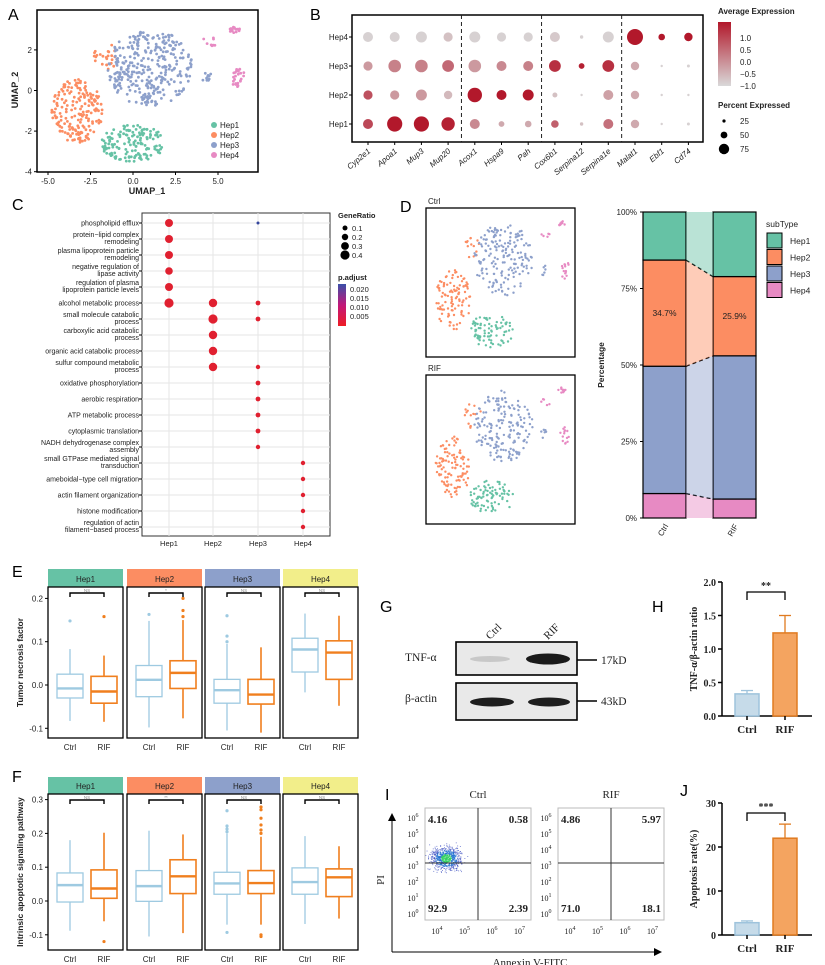 Image resolution: width=825 pixels, height=965 pixels. Describe the element at coordinates (90, 443) in the screenshot. I see `go-term-label: NADH dehydrogenase complex` at that location.